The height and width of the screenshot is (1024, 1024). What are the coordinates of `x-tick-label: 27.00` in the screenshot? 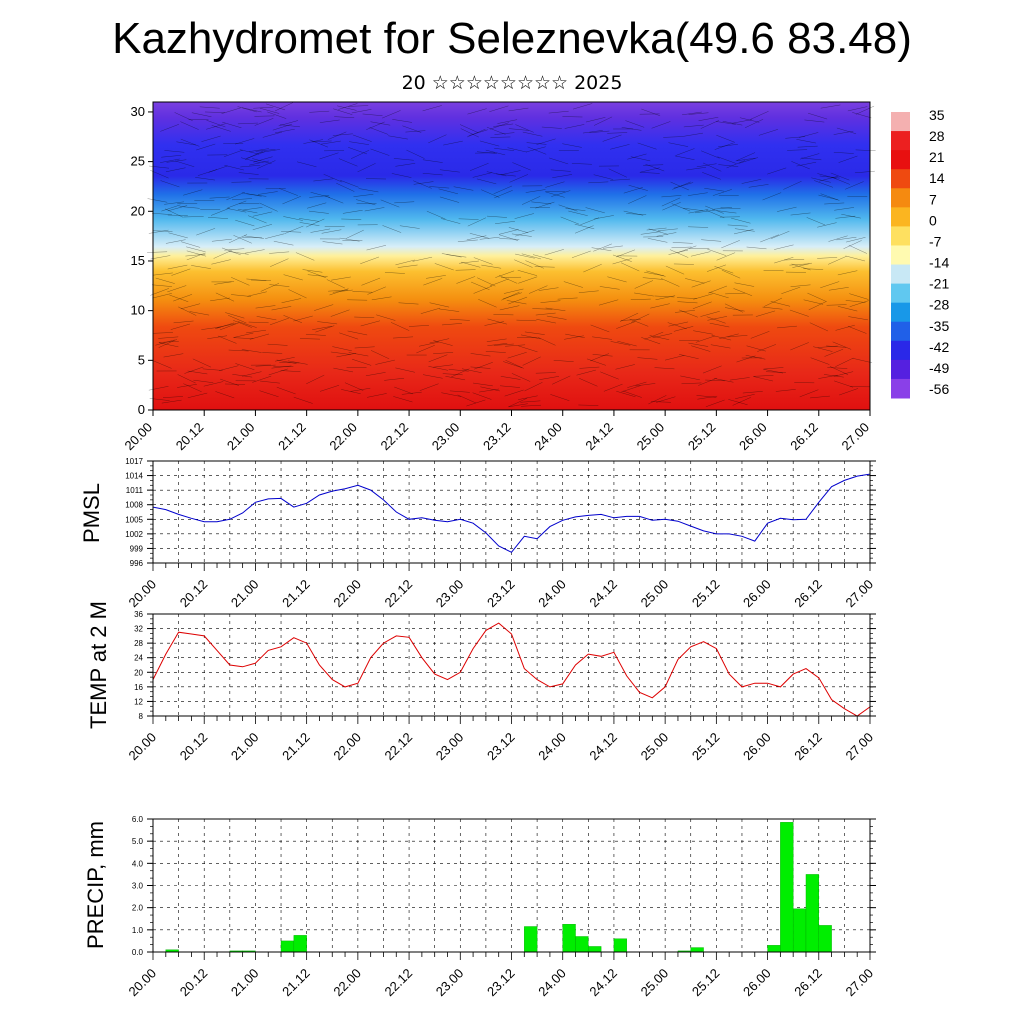 It's located at (860, 594).